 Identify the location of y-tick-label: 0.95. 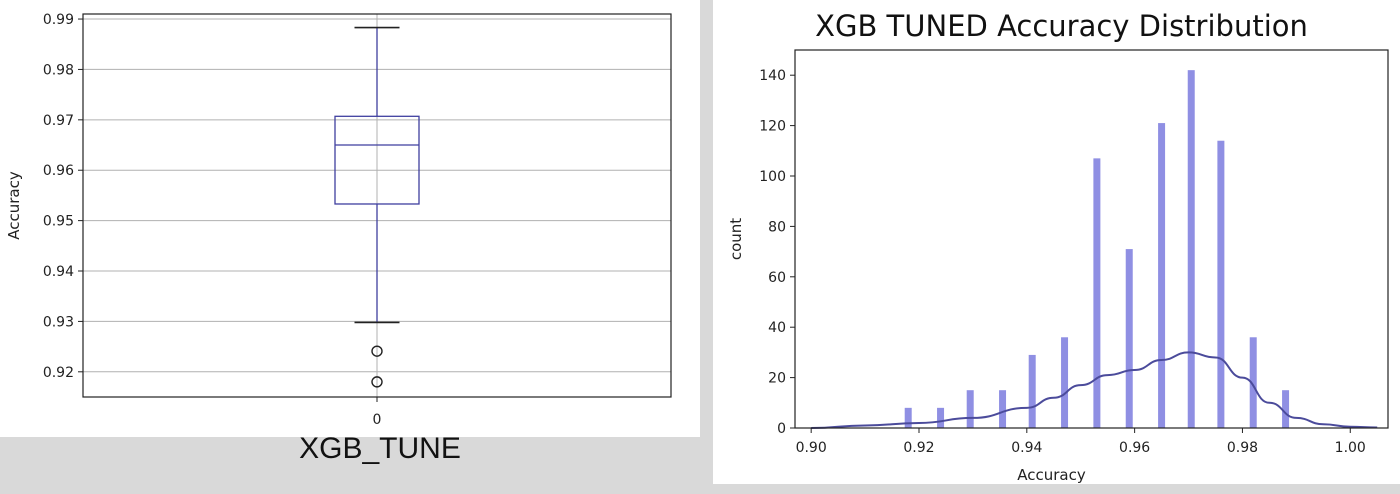
(58, 222).